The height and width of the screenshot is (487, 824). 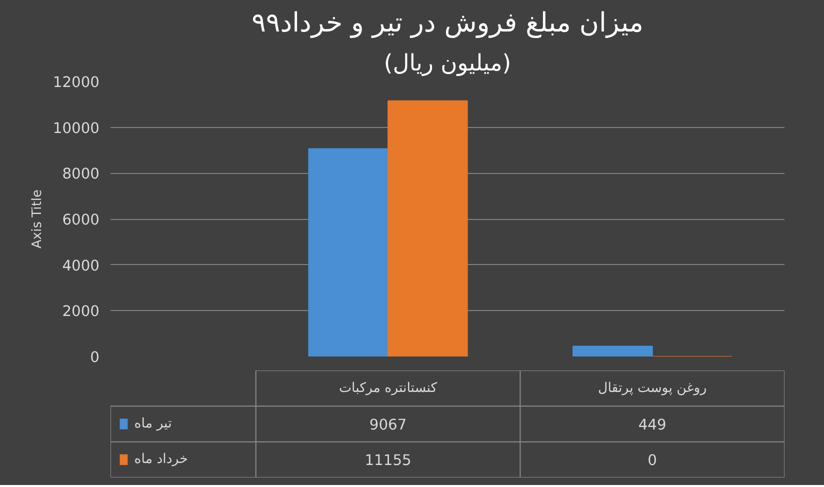 I want to click on x-tick-label: کنستانتره مرکبات, so click(x=388, y=388).